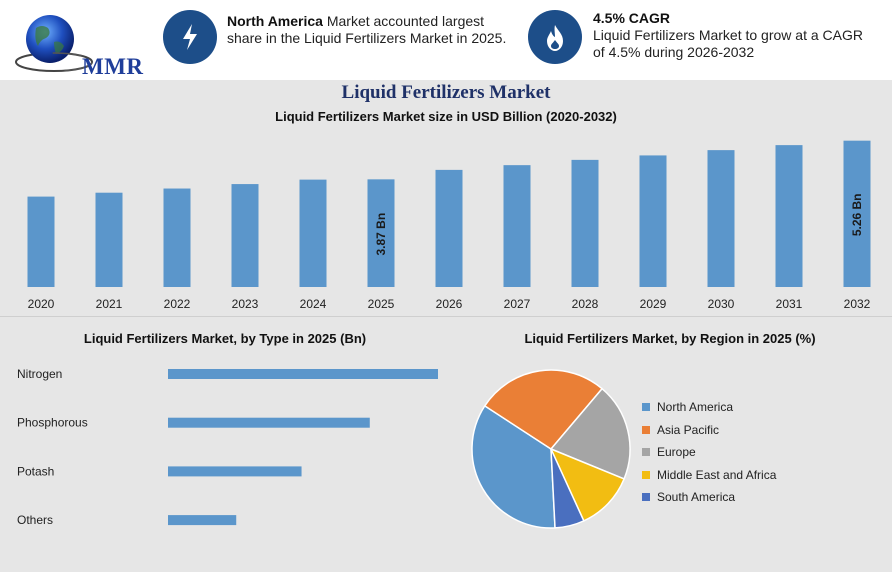  What do you see at coordinates (269, 422) in the screenshot?
I see `type-bar-phosphorous` at bounding box center [269, 422].